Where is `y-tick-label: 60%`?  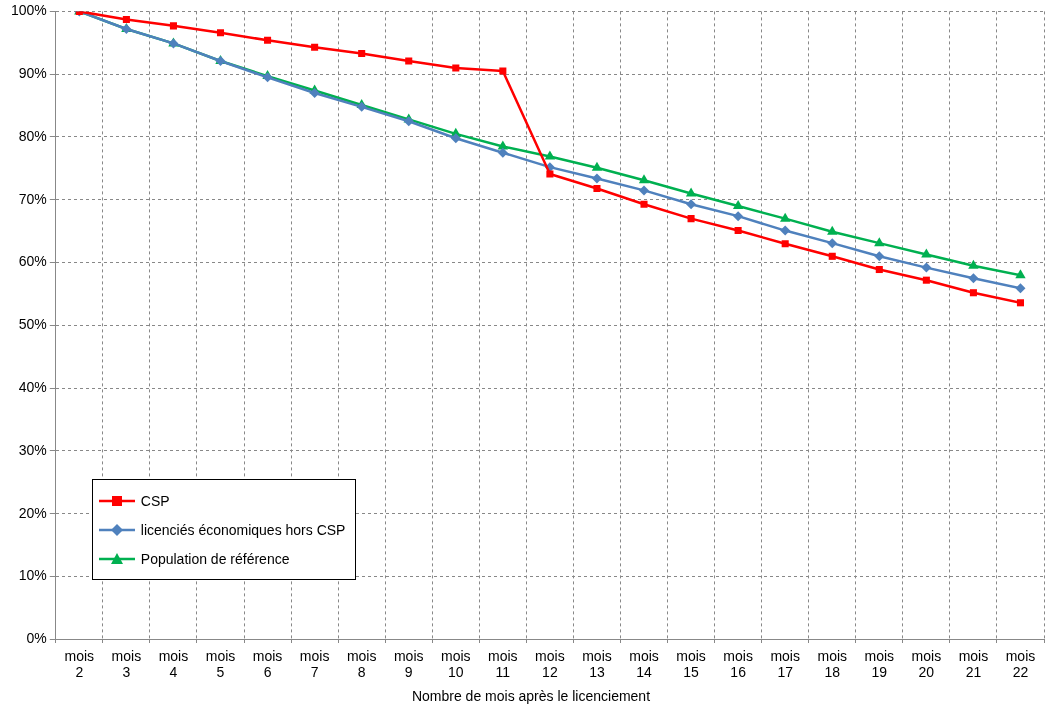 y-tick-label: 60% is located at coordinates (32, 261).